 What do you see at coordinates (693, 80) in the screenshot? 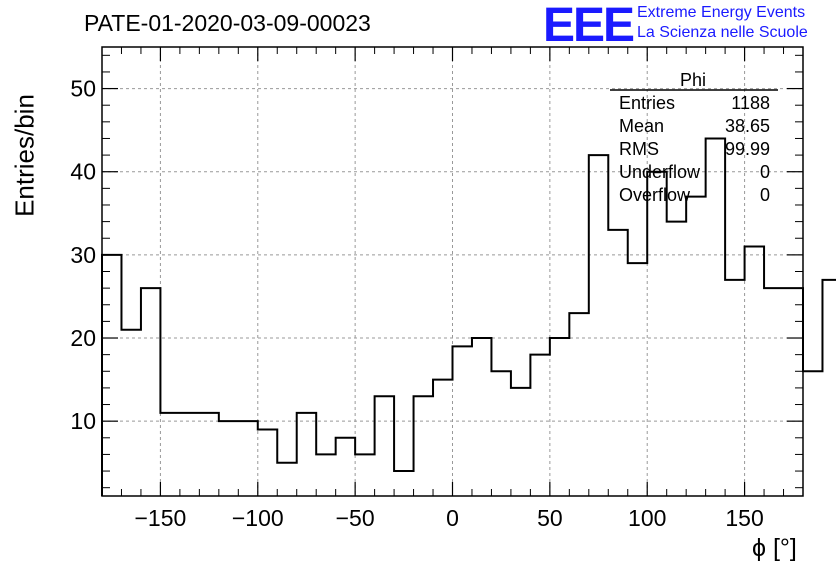
I see `stats-box-title: Phi` at bounding box center [693, 80].